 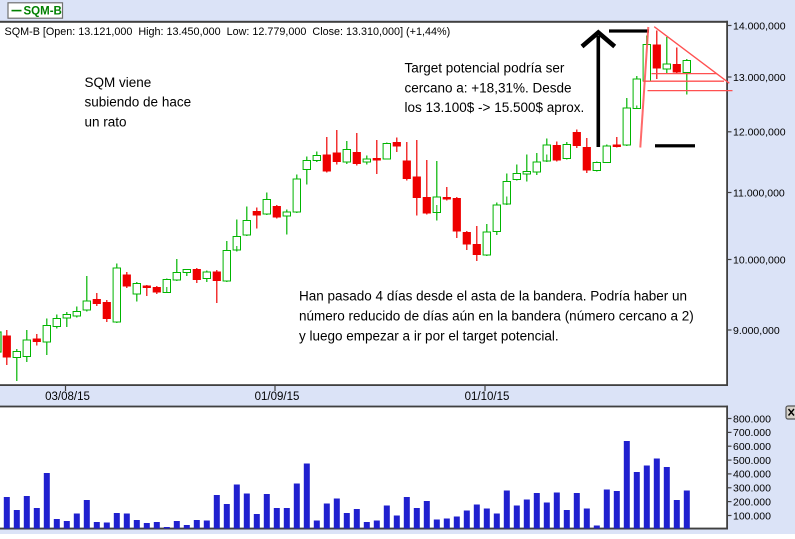 What do you see at coordinates (106, 121) in the screenshot?
I see `svg-text: un rato` at bounding box center [106, 121].